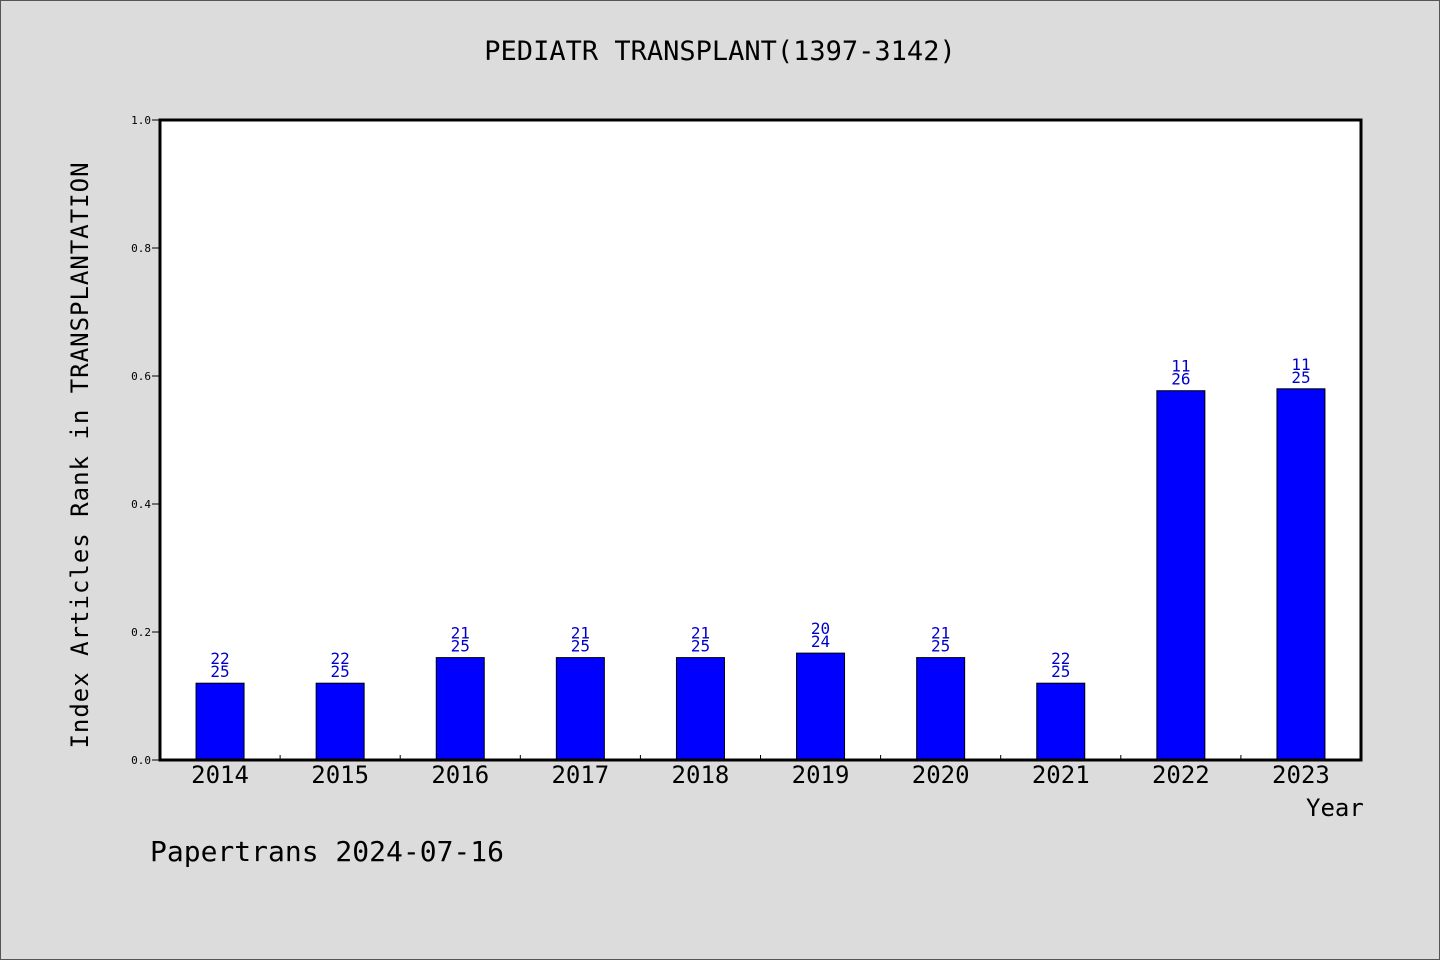 This screenshot has height=960, width=1440. I want to click on x-tick-label: 2021, so click(1061, 775).